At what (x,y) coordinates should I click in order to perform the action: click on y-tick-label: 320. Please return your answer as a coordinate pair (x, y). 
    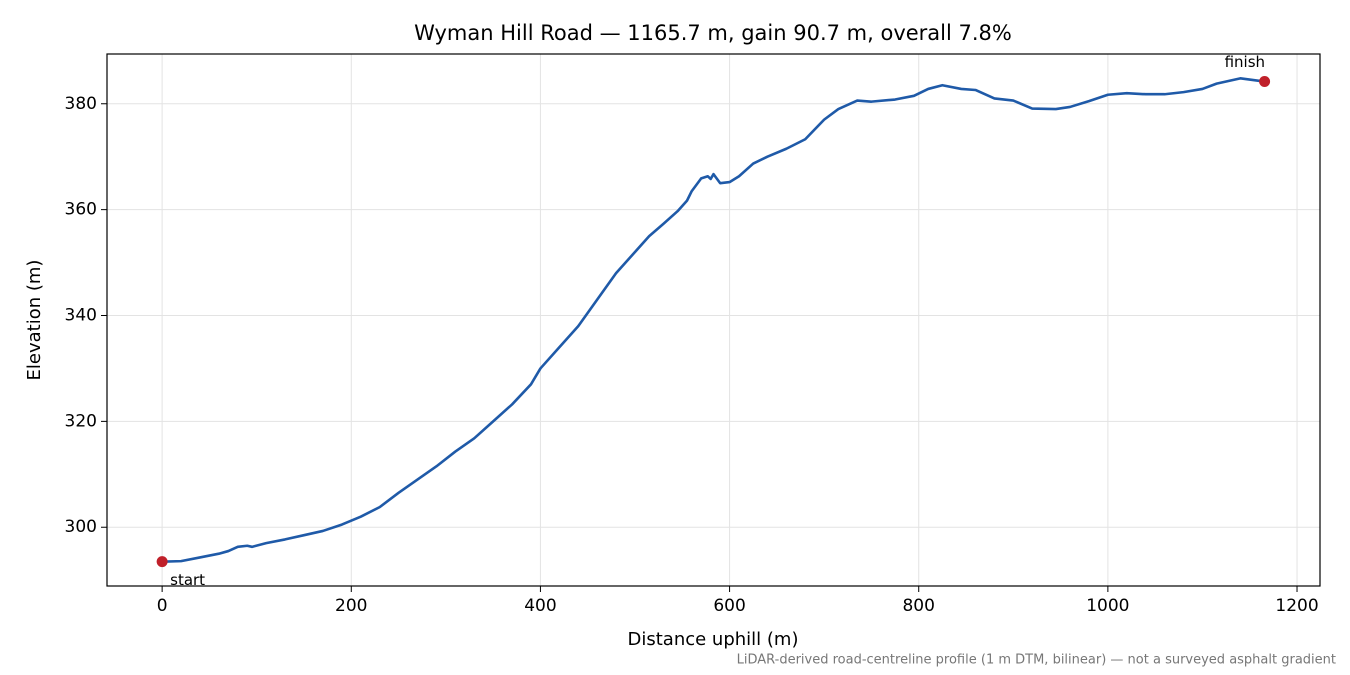
    Looking at the image, I should click on (81, 421).